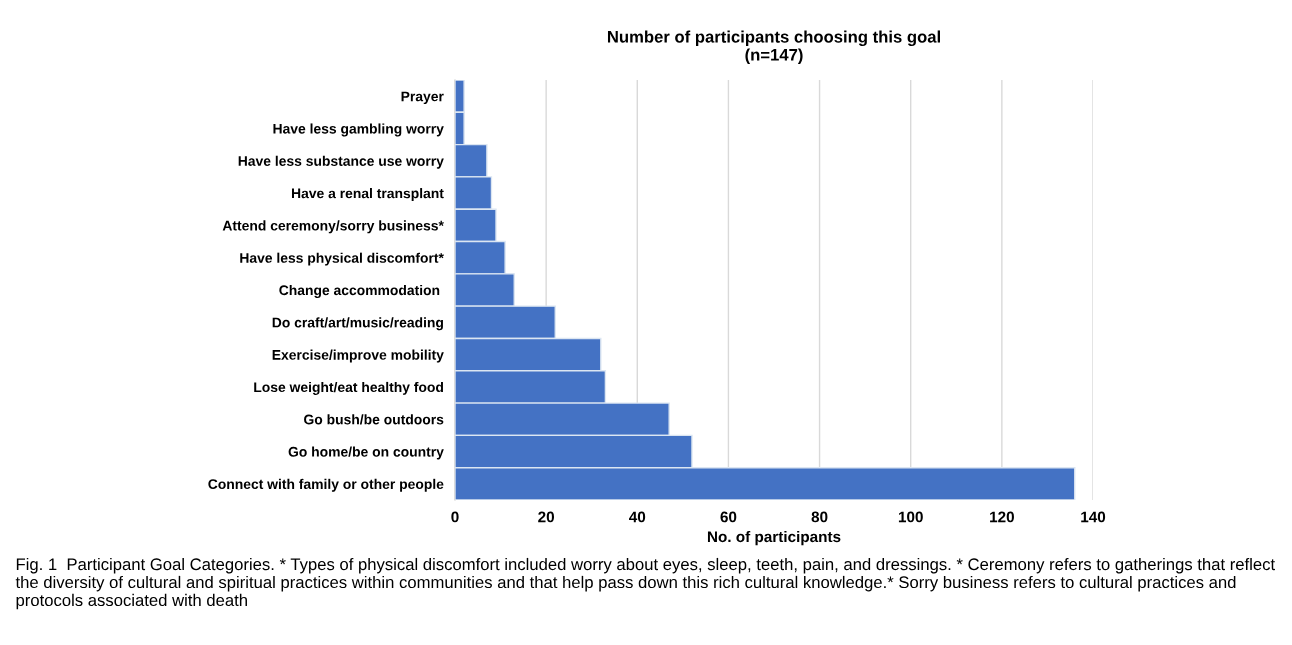  Describe the element at coordinates (455, 517) in the screenshot. I see `x-tick-label: 0` at that location.